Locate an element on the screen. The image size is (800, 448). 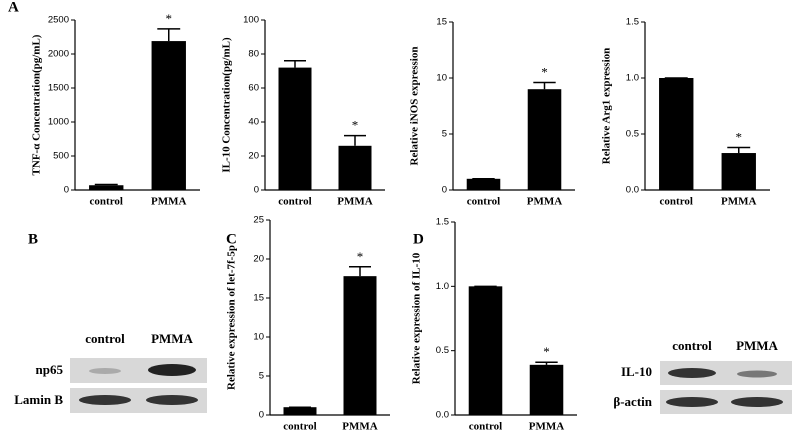
y-axis-label: IL-10 Concentration(pg/mL) is located at coordinates (227, 105).